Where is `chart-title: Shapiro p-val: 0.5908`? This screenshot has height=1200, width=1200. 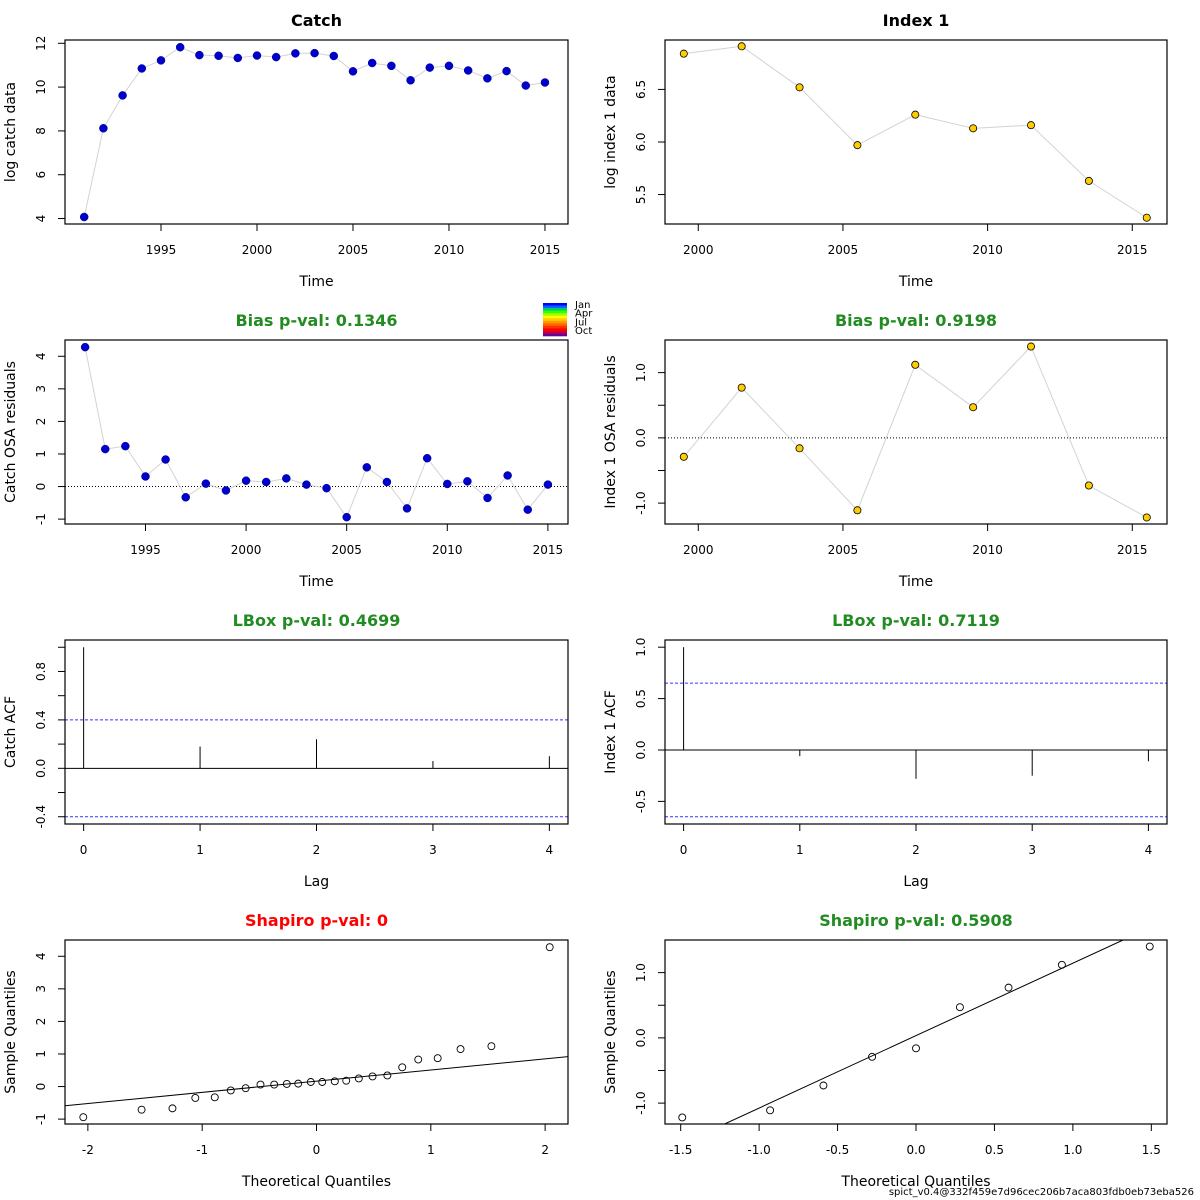
chart-title: Shapiro p-val: 0.5908 is located at coordinates (916, 920).